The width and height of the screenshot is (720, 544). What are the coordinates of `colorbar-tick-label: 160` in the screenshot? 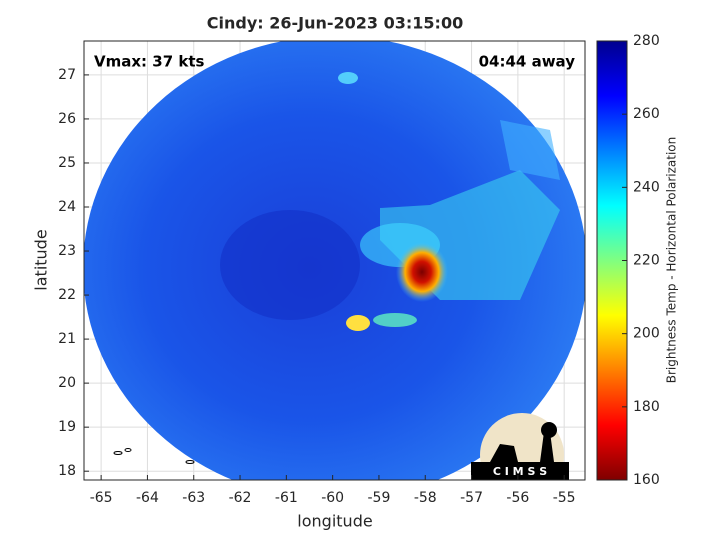 It's located at (646, 480).